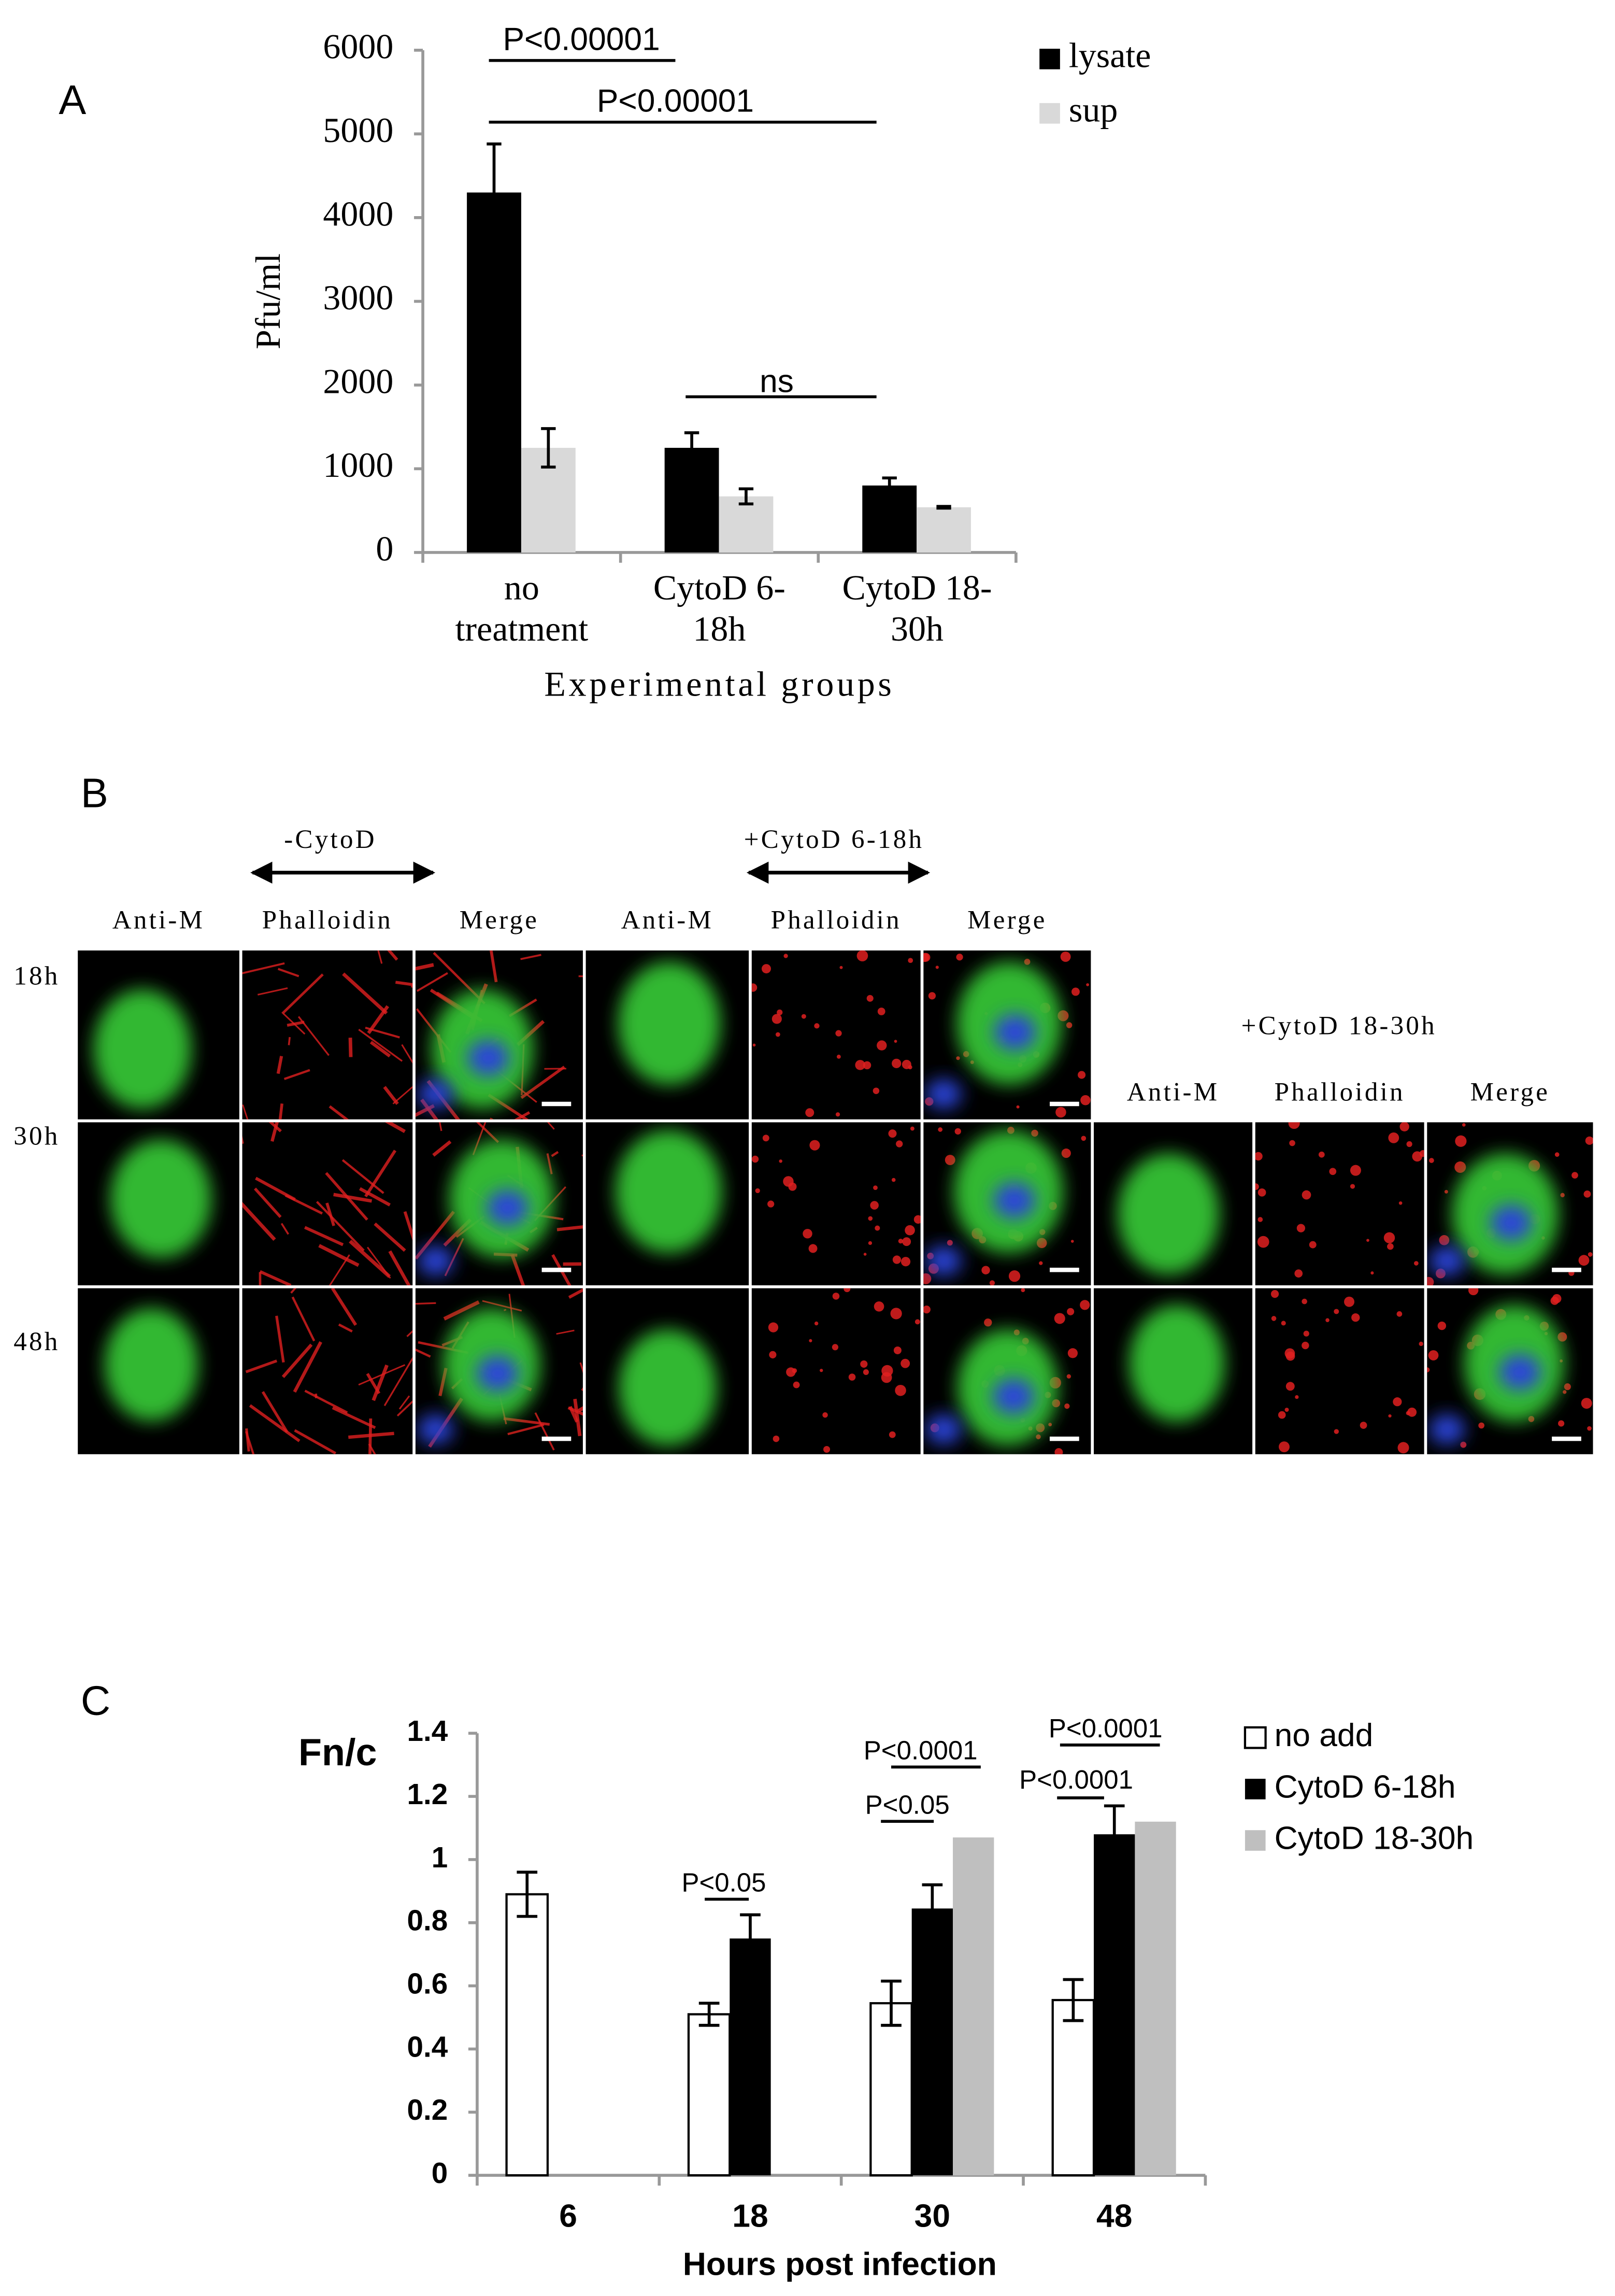 The height and width of the screenshot is (2296, 1615). Describe the element at coordinates (932, 2216) in the screenshot. I see `x-tick-label-box: 30` at that location.